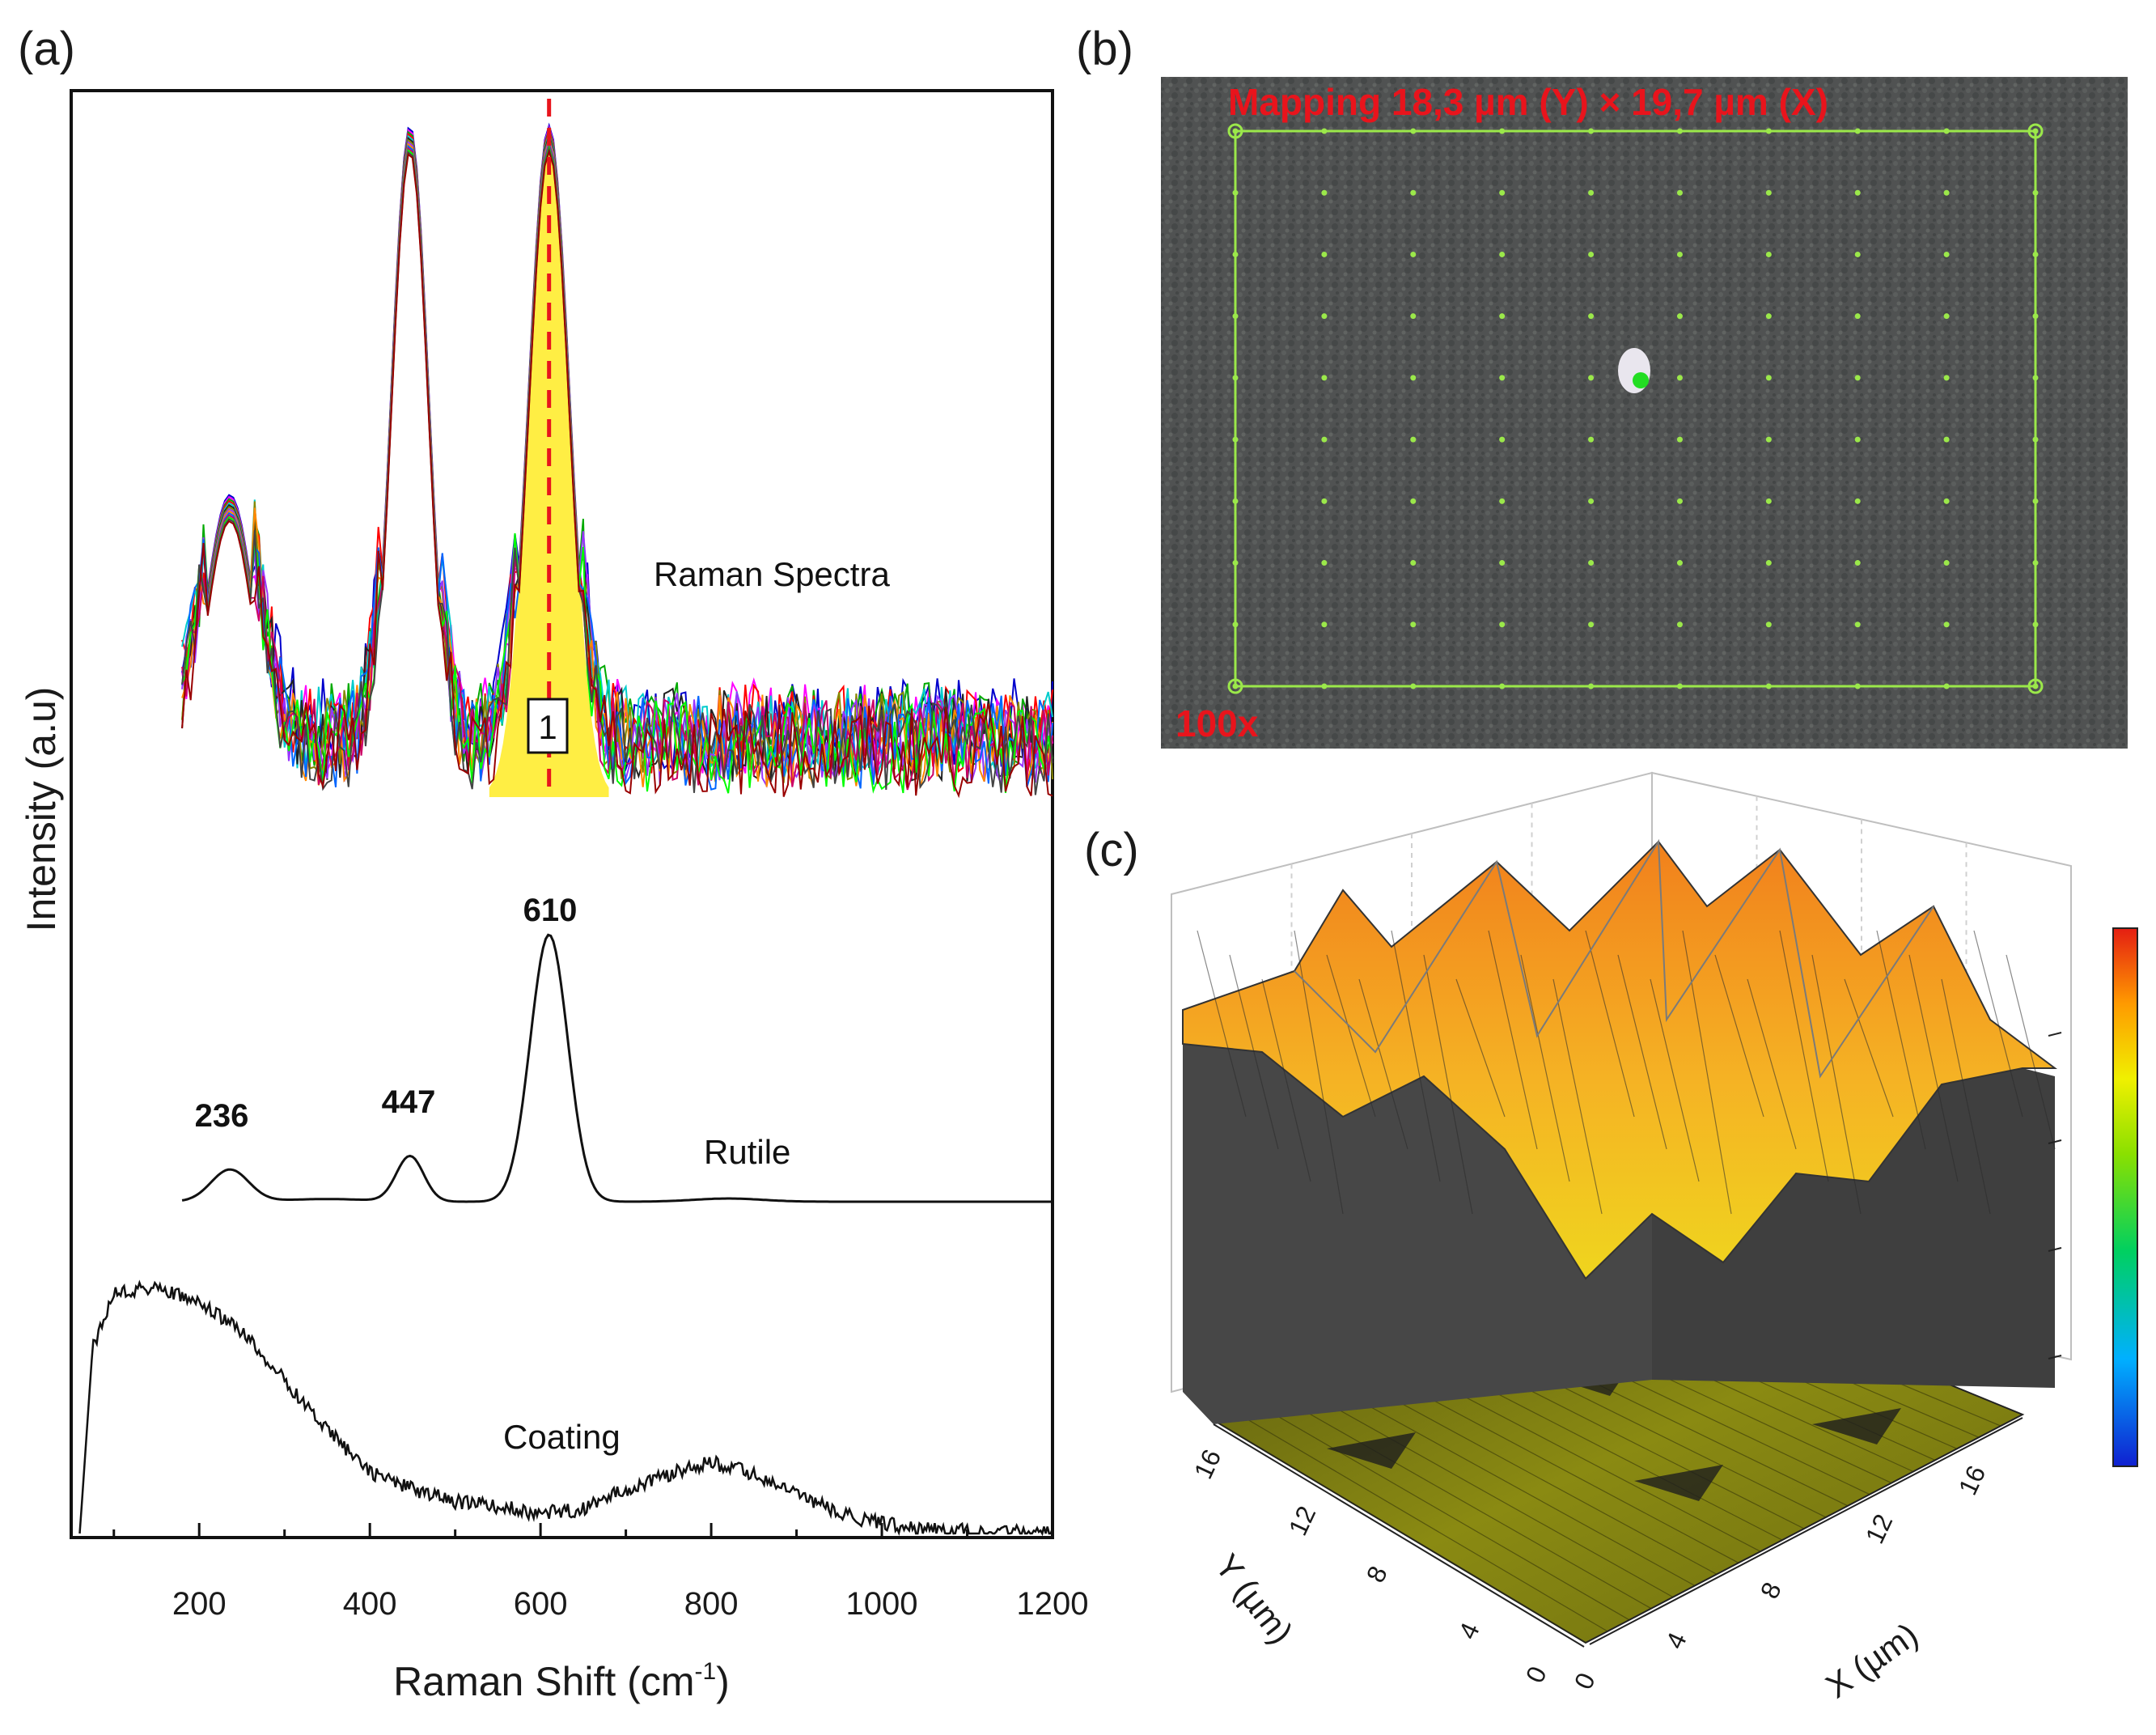 This screenshot has height=1735, width=2156. I want to click on surface-contours, so click(1626, 1072).